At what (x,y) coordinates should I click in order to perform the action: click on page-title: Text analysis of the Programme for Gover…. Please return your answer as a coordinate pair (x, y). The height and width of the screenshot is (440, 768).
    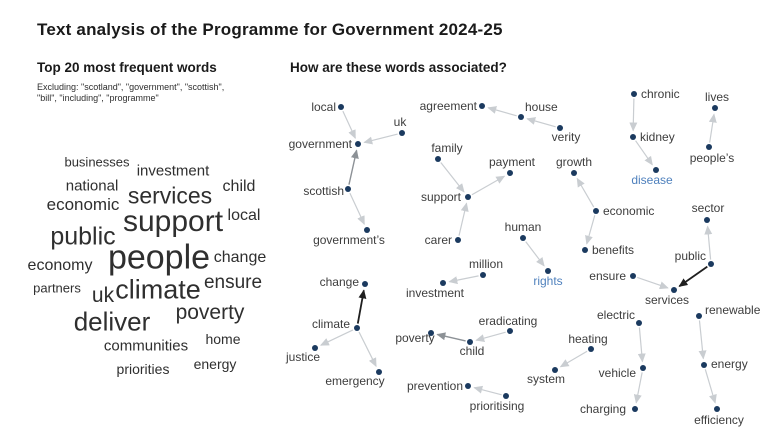
    Looking at the image, I should click on (270, 29).